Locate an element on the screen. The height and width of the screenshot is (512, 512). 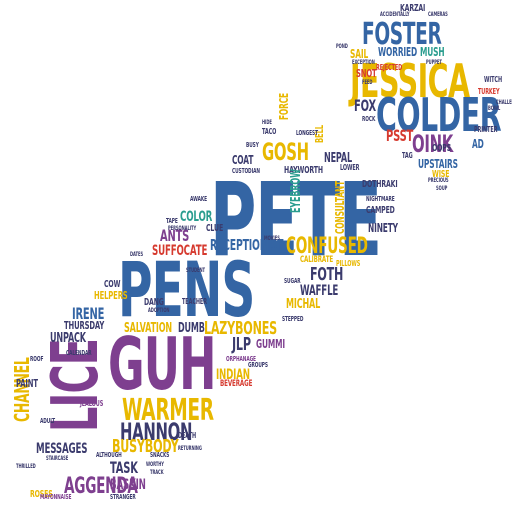
word-gosh: GOSH is located at coordinates (285, 152).